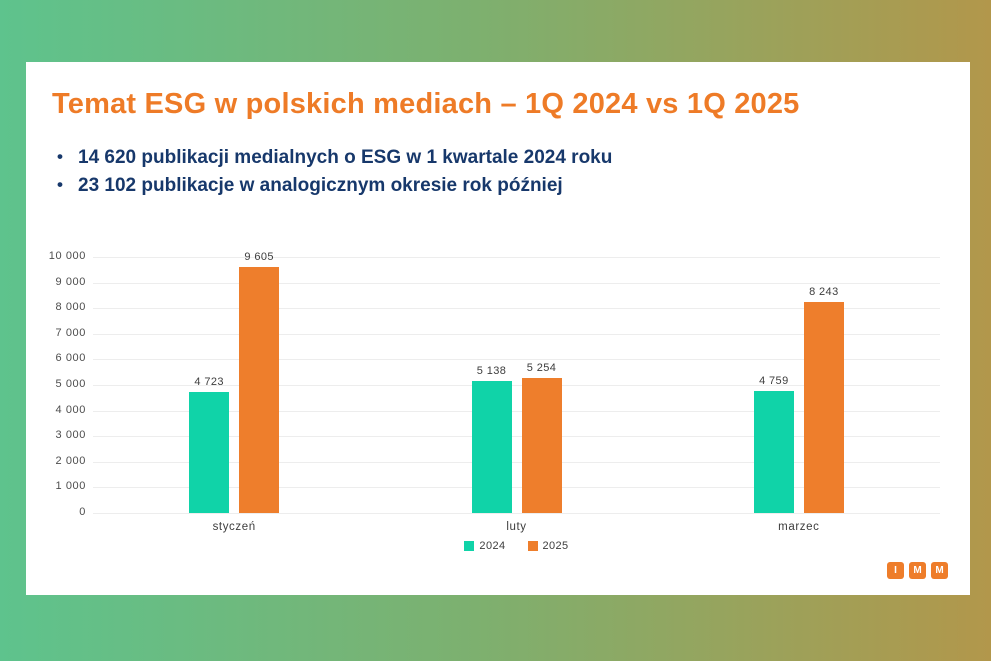 The height and width of the screenshot is (661, 991). What do you see at coordinates (823, 407) in the screenshot?
I see `bar-2025-marzec` at bounding box center [823, 407].